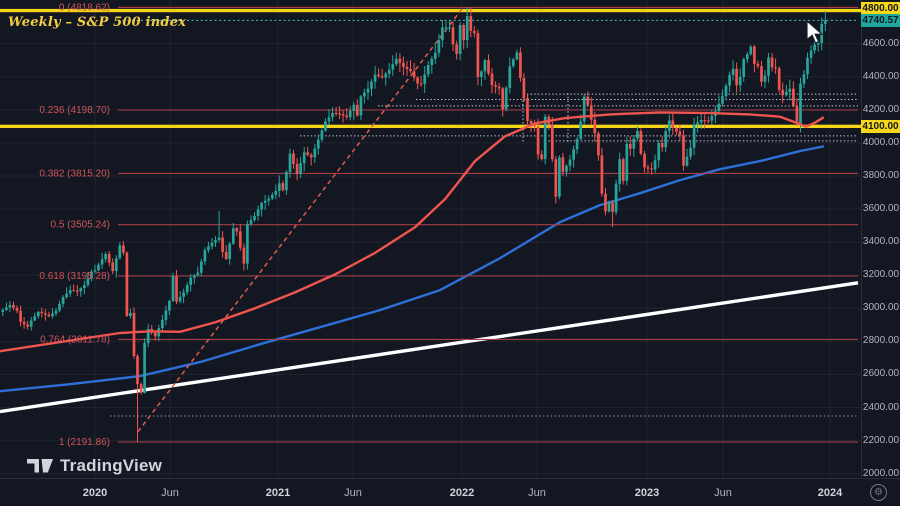  What do you see at coordinates (881, 175) in the screenshot?
I see `price-axis-label: 3800.00` at bounding box center [881, 175].